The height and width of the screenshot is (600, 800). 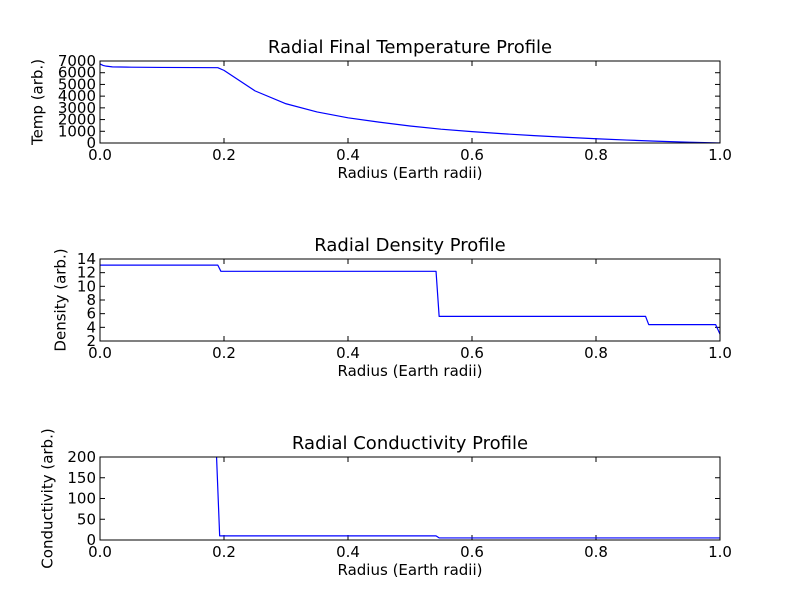 What do you see at coordinates (472, 552) in the screenshot?
I see `conductivity-x-tick-label: 0.6` at bounding box center [472, 552].